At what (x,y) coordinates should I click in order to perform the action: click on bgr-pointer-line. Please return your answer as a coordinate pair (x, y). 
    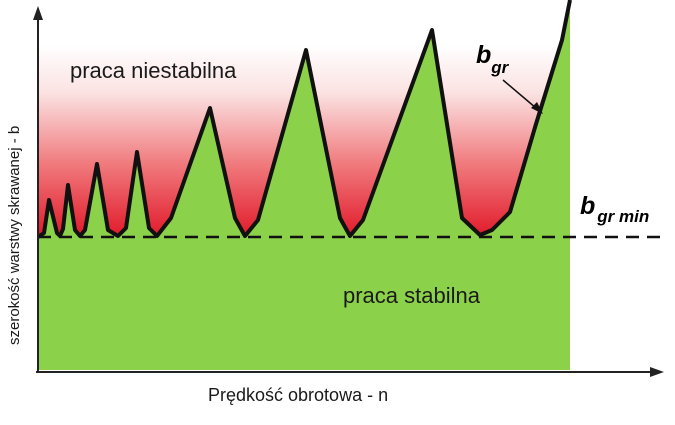
    Looking at the image, I should click on (519, 94).